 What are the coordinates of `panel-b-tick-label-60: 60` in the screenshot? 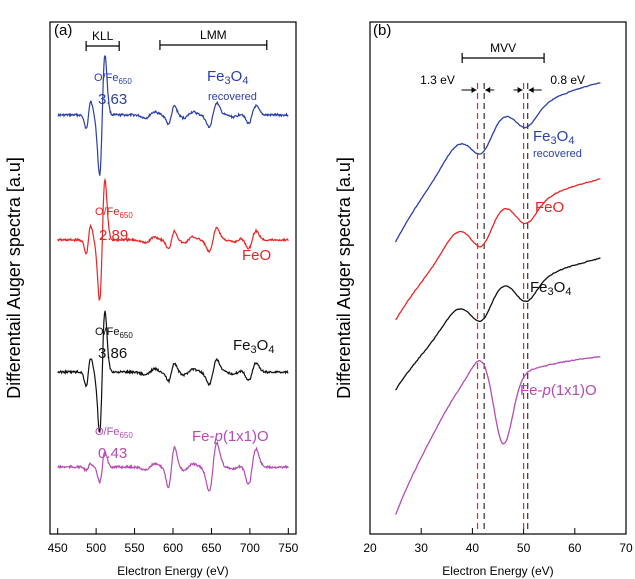 It's located at (575, 548).